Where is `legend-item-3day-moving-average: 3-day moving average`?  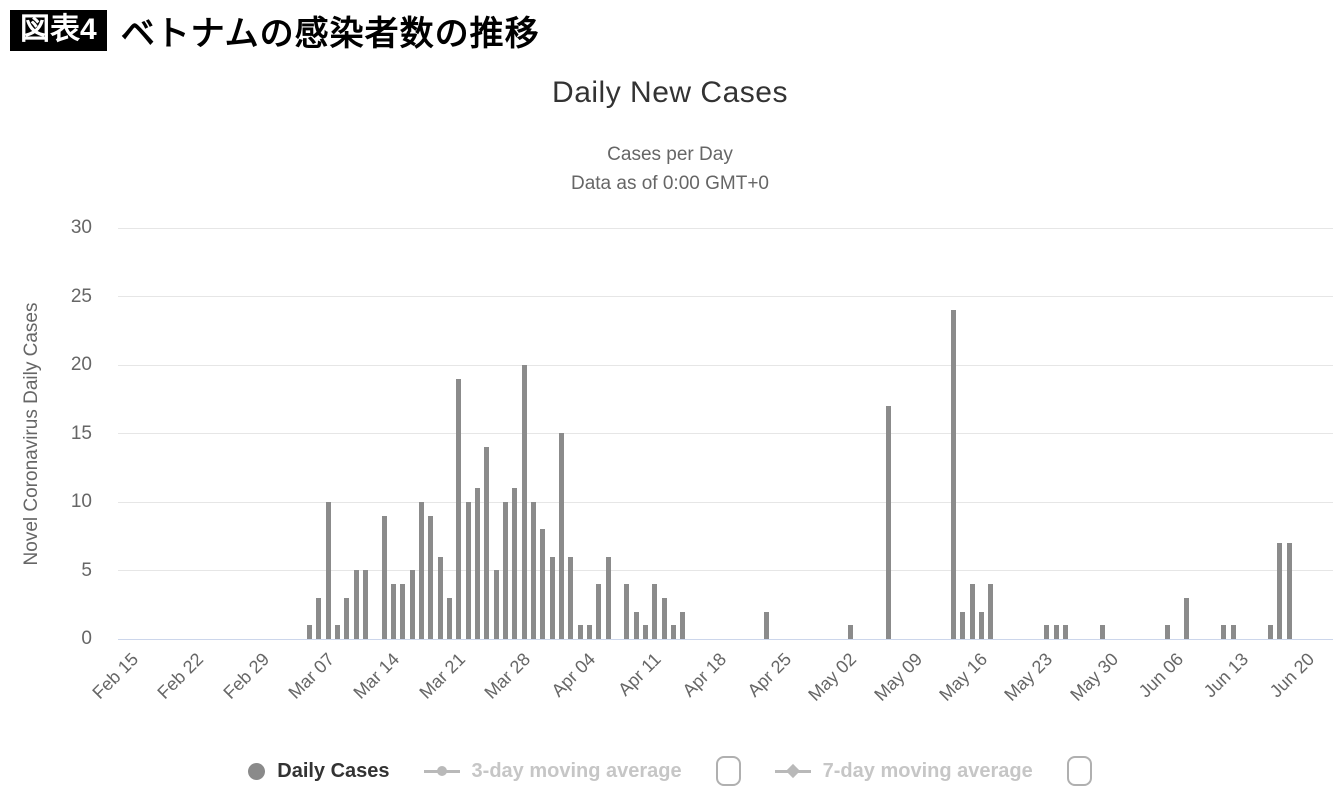 legend-item-3day-moving-average: 3-day moving average is located at coordinates (552, 771).